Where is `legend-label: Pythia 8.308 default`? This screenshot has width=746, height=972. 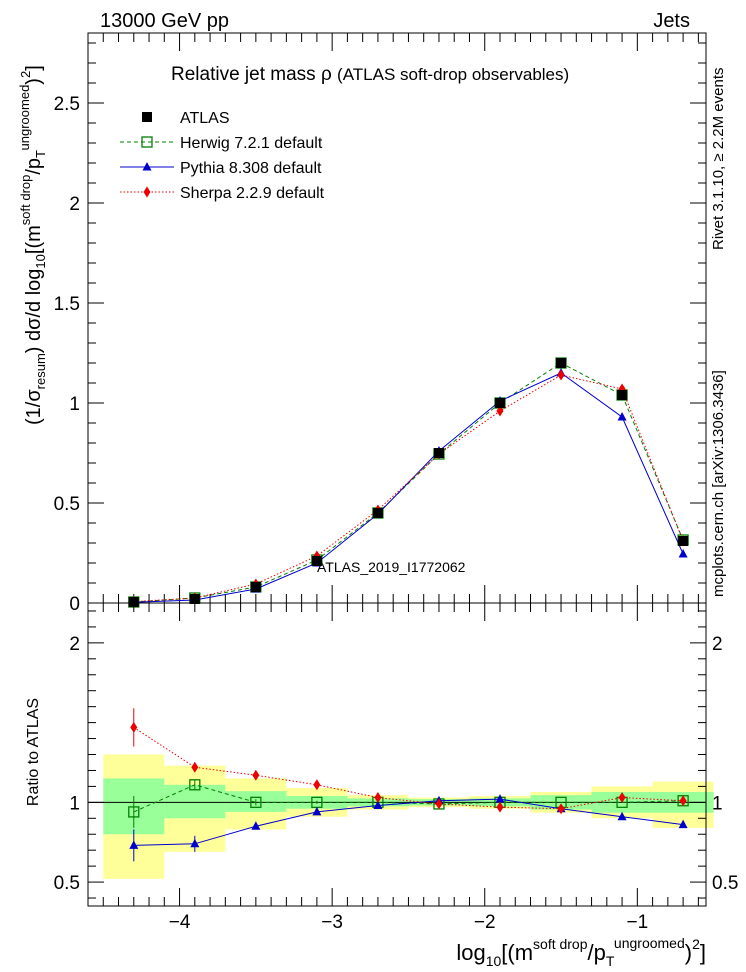
legend-label: Pythia 8.308 default is located at coordinates (251, 168).